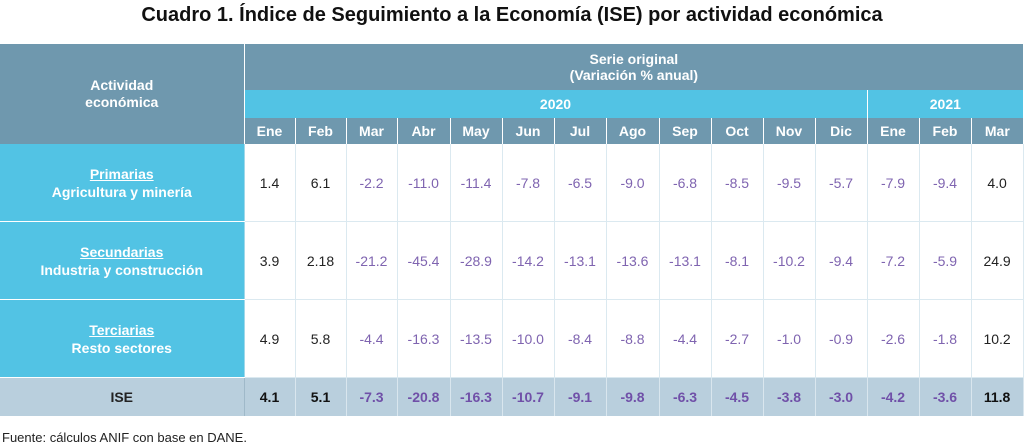 The height and width of the screenshot is (447, 1024). I want to click on activity-header-line2: económica, so click(122, 102).